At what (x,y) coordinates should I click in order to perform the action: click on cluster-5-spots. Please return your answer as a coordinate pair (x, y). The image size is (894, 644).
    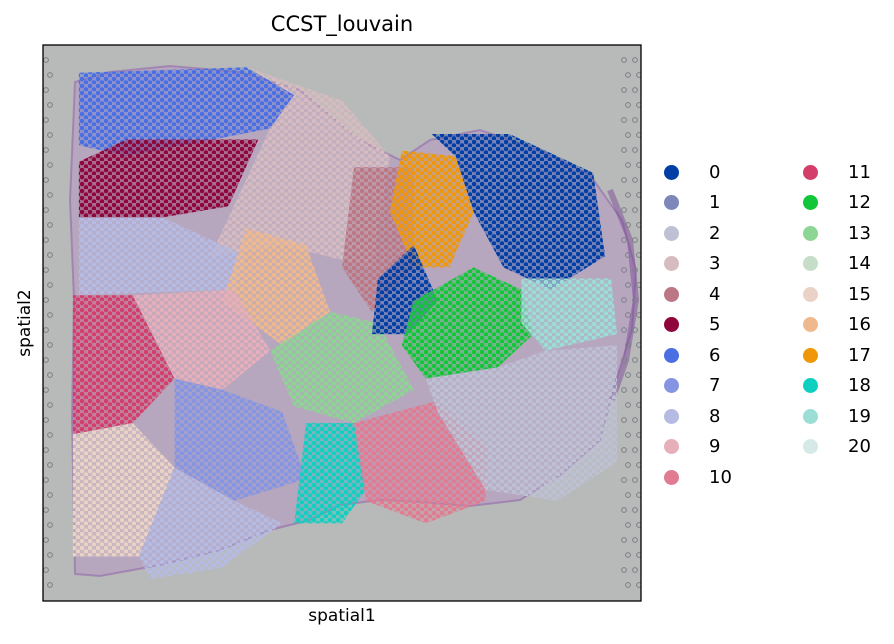
    Looking at the image, I should click on (168, 178).